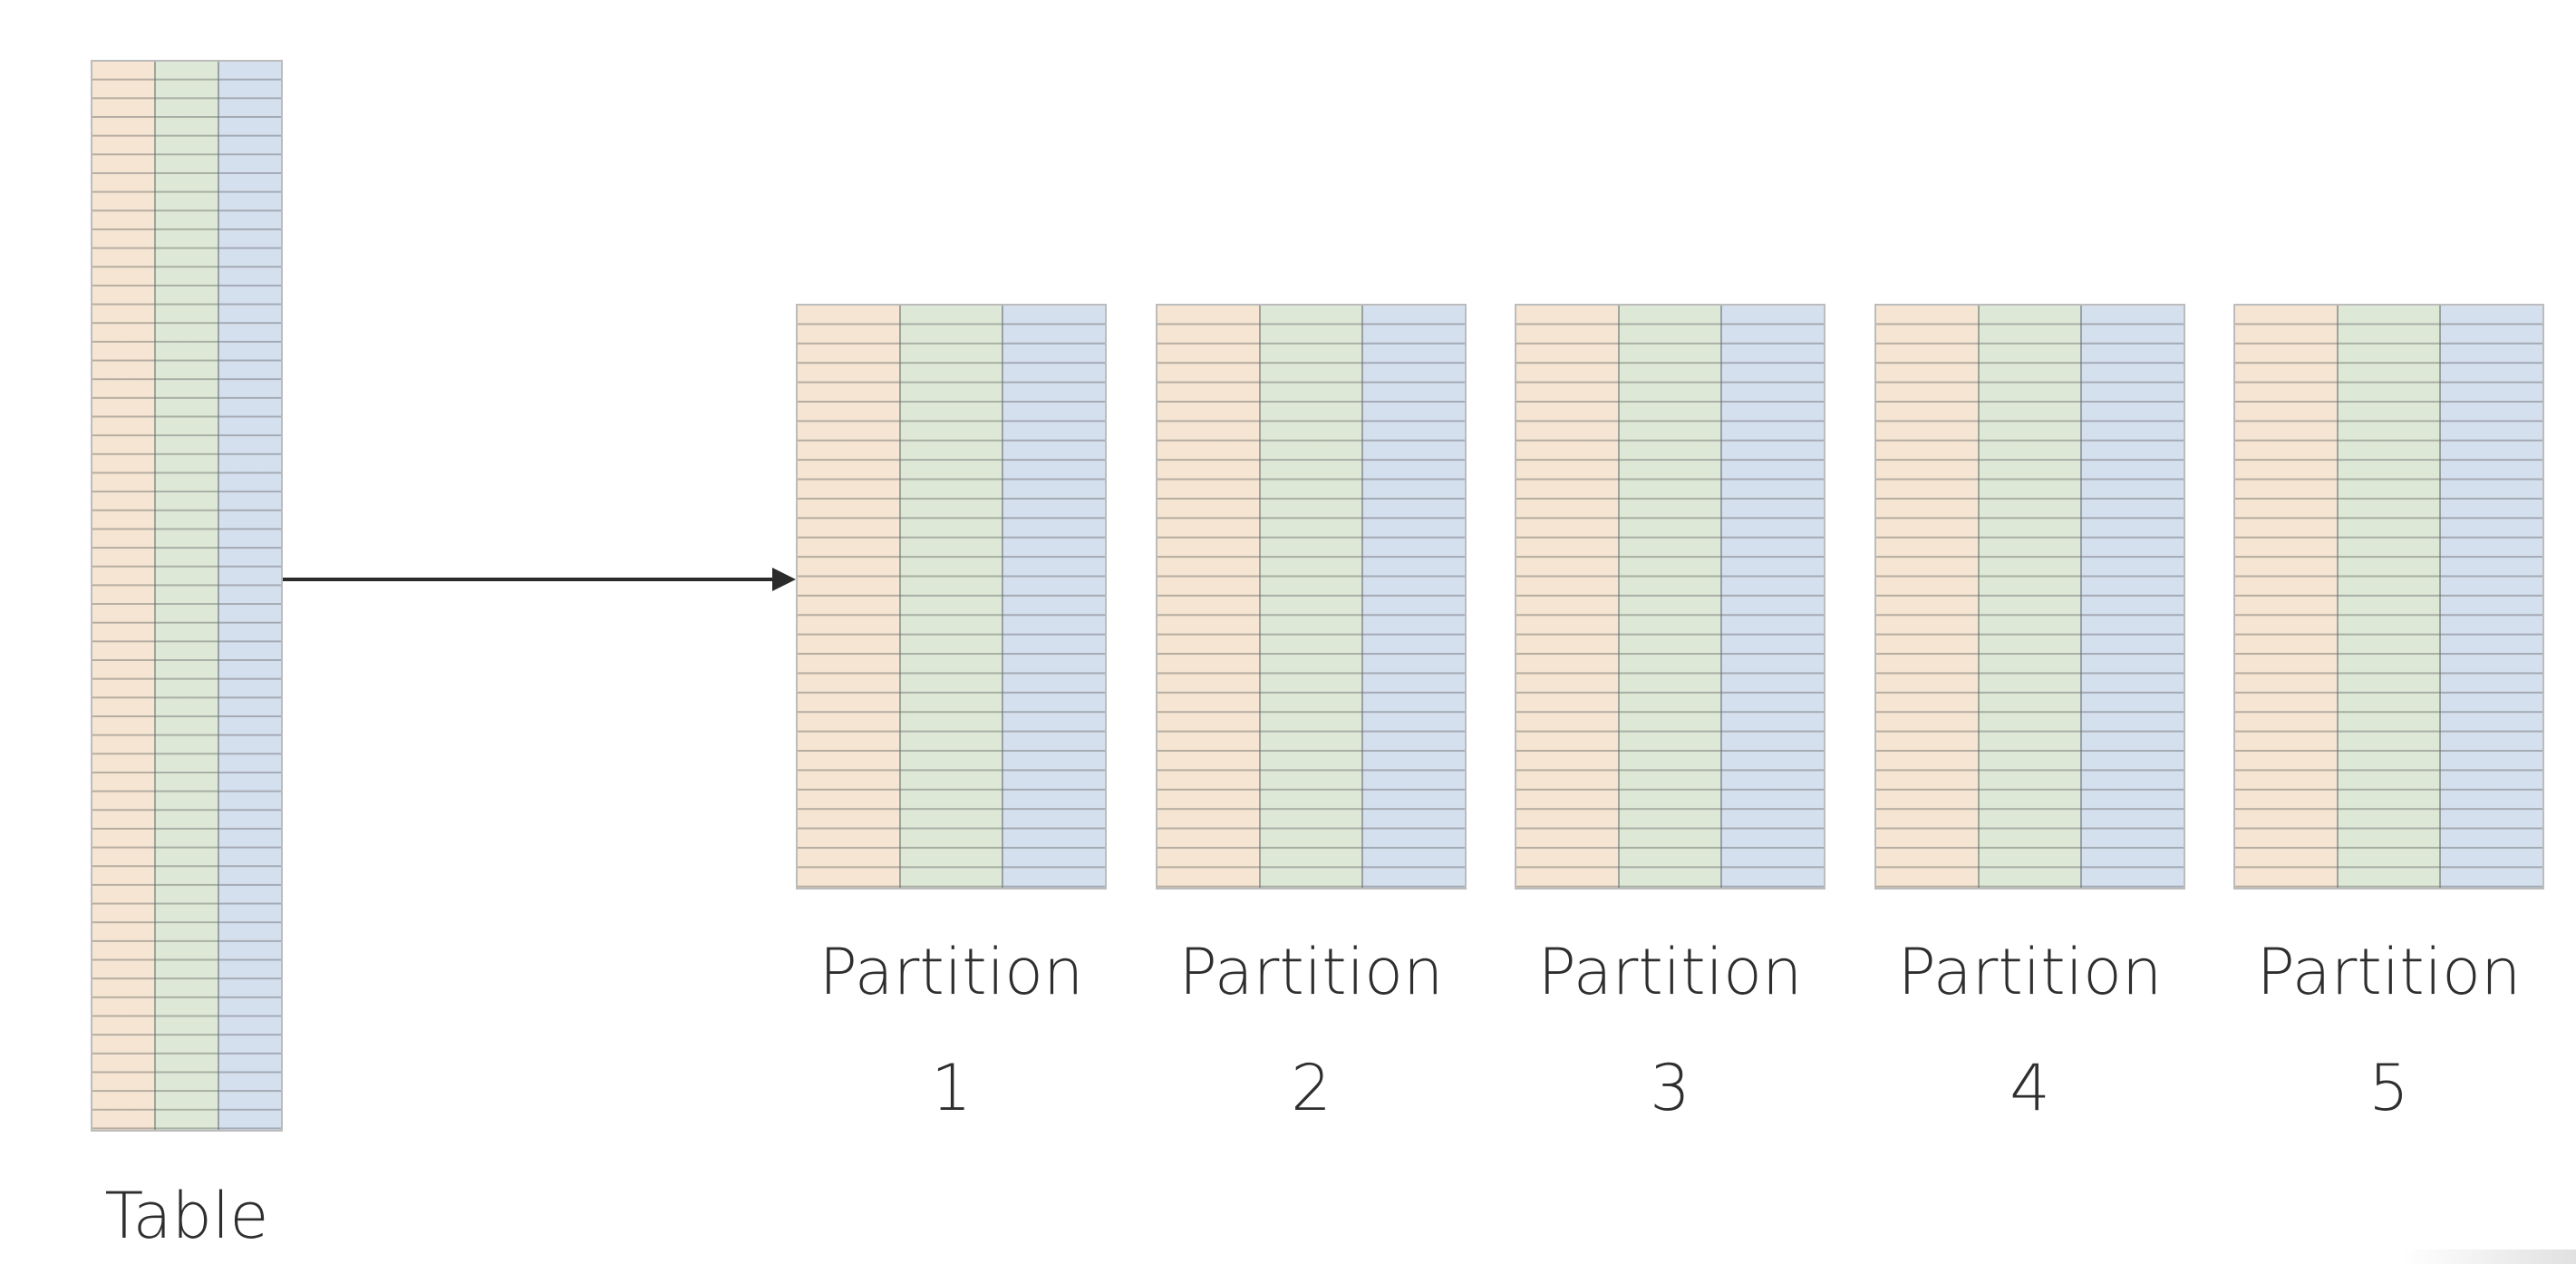  What do you see at coordinates (2388, 1088) in the screenshot?
I see `partition-label-number: 5` at bounding box center [2388, 1088].